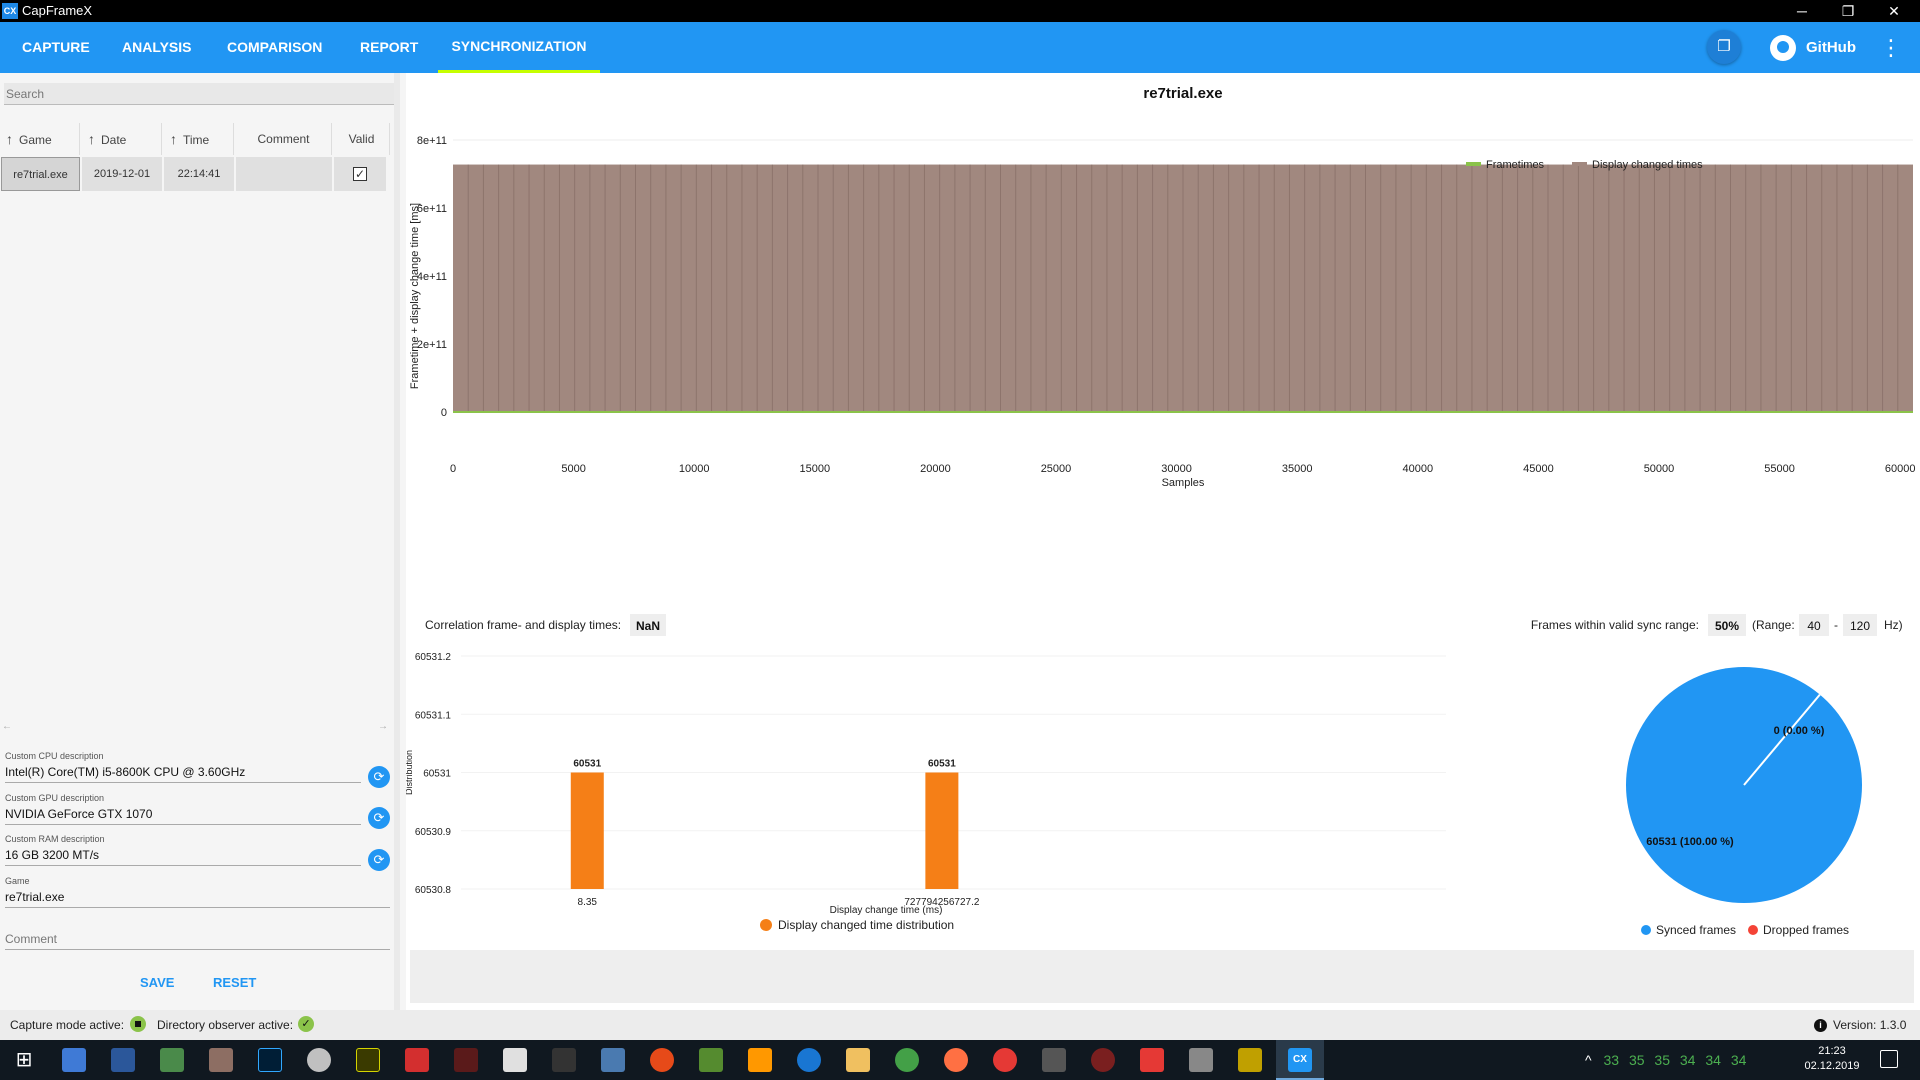 This screenshot has width=1920, height=1080. Describe the element at coordinates (1515, 165) in the screenshot. I see `legend-frametimes-label: Frametimes` at that location.